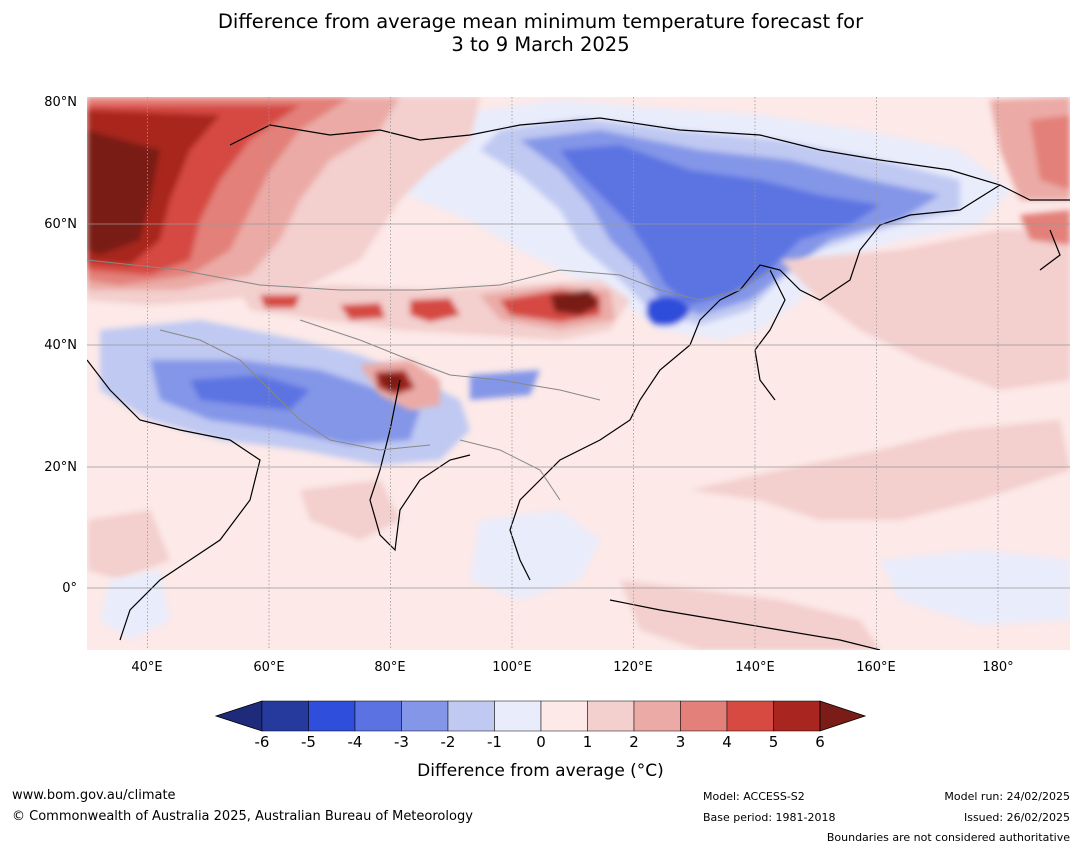  Describe the element at coordinates (769, 817) in the screenshot. I see `base-period-text: Base period: 1981-2018` at that location.